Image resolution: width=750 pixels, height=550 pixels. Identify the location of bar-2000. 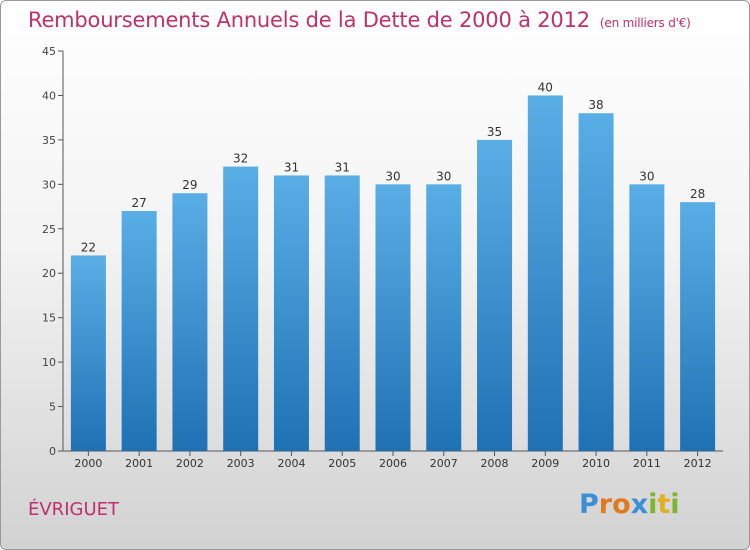
(88, 353).